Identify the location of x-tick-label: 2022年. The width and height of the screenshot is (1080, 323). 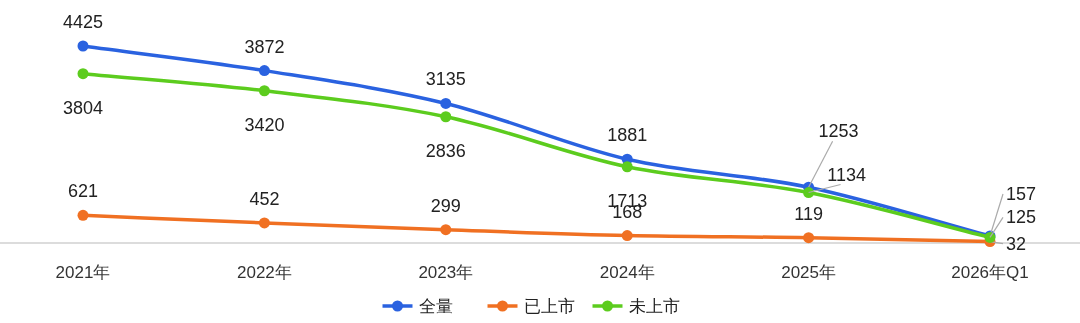
(264, 272).